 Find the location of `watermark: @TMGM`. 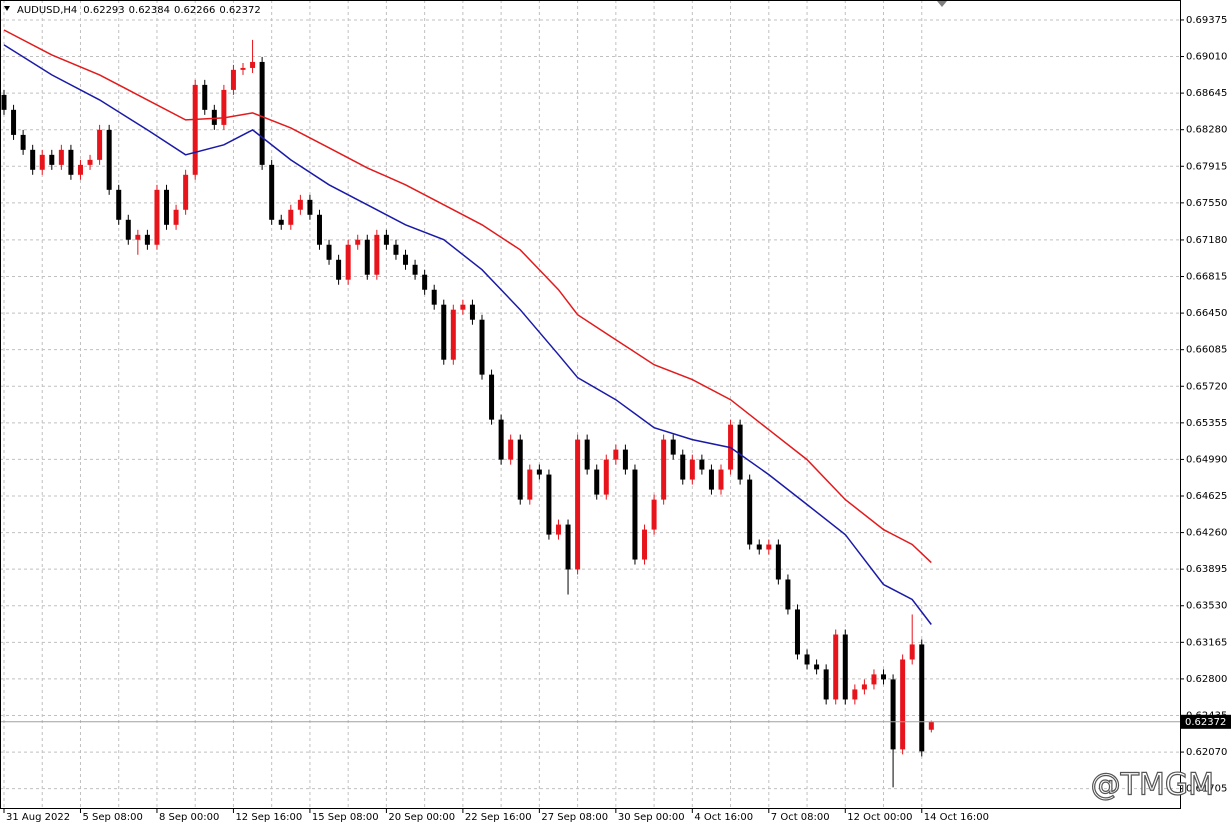

watermark: @TMGM is located at coordinates (1152, 785).